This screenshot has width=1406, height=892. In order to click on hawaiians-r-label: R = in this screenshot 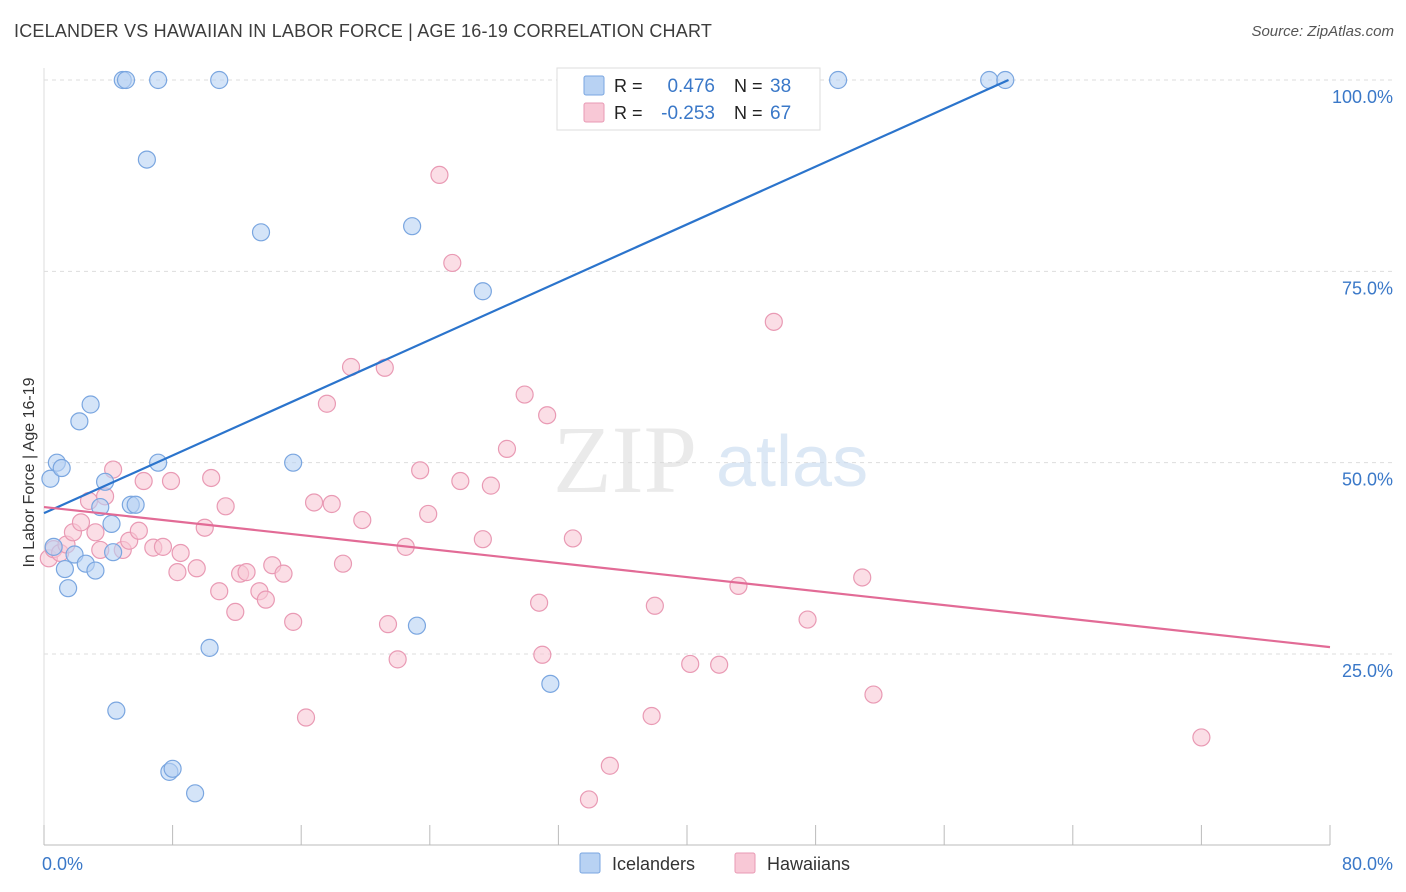, I will do `click(628, 113)`.